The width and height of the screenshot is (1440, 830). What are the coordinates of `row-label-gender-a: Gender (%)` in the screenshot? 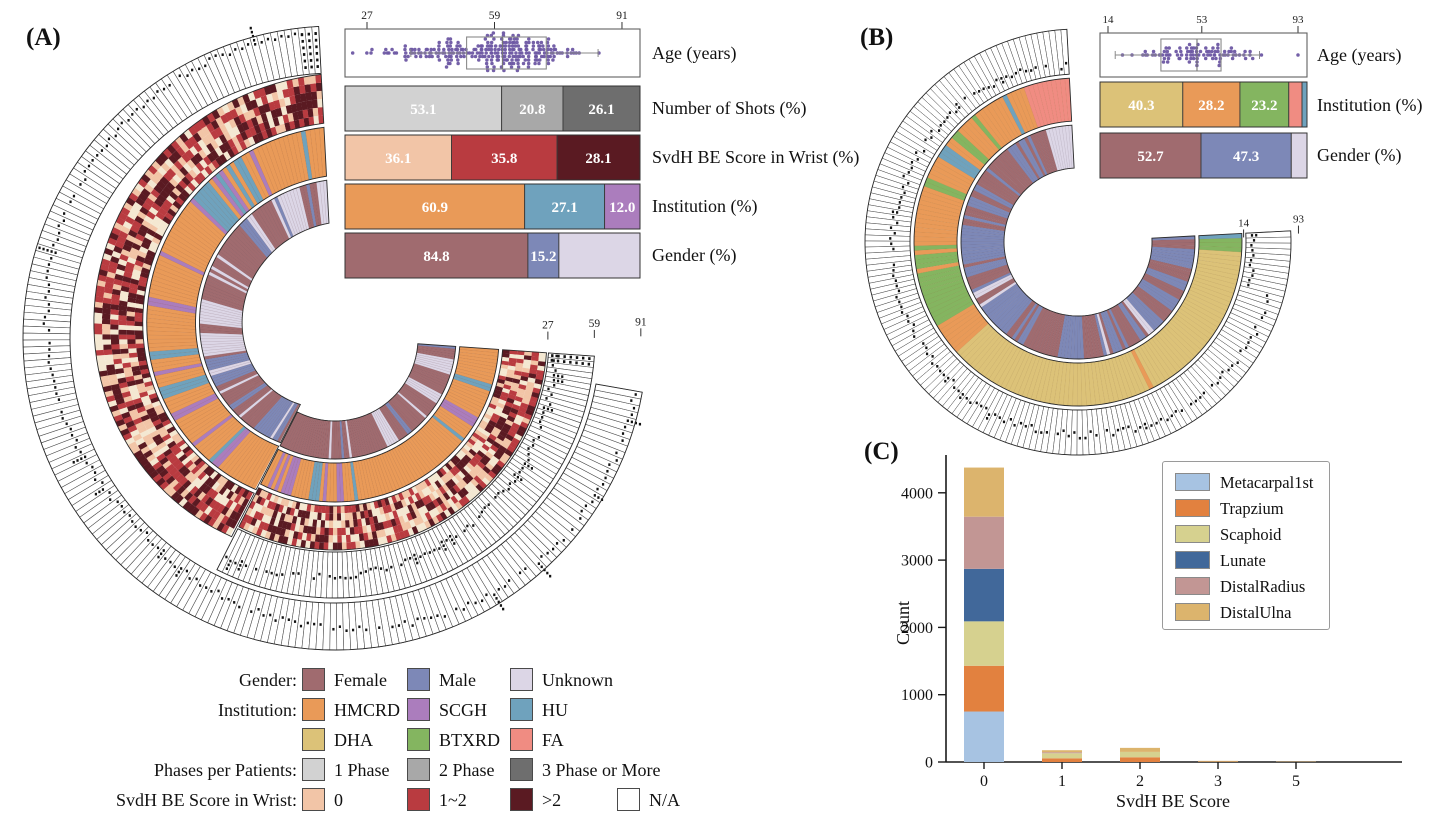 It's located at (694, 255).